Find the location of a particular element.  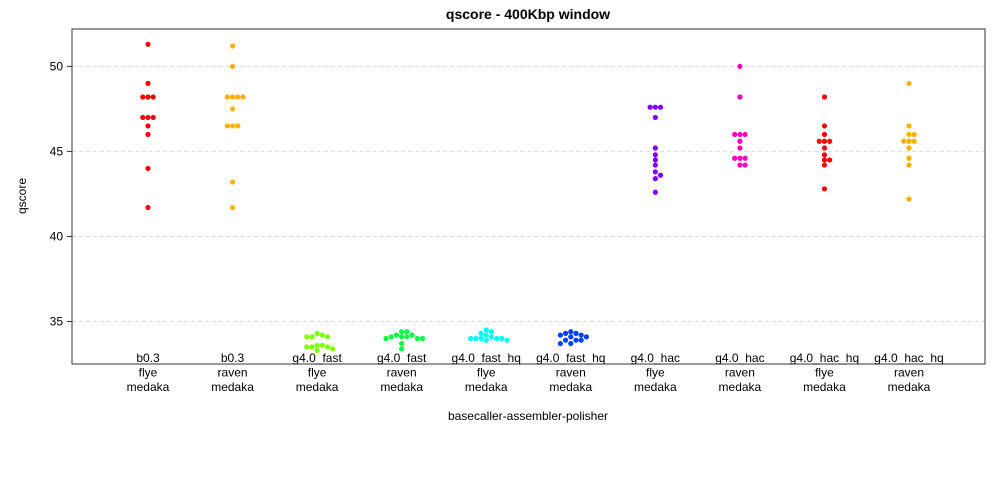

y-tick-label: 40 is located at coordinates (57, 236).